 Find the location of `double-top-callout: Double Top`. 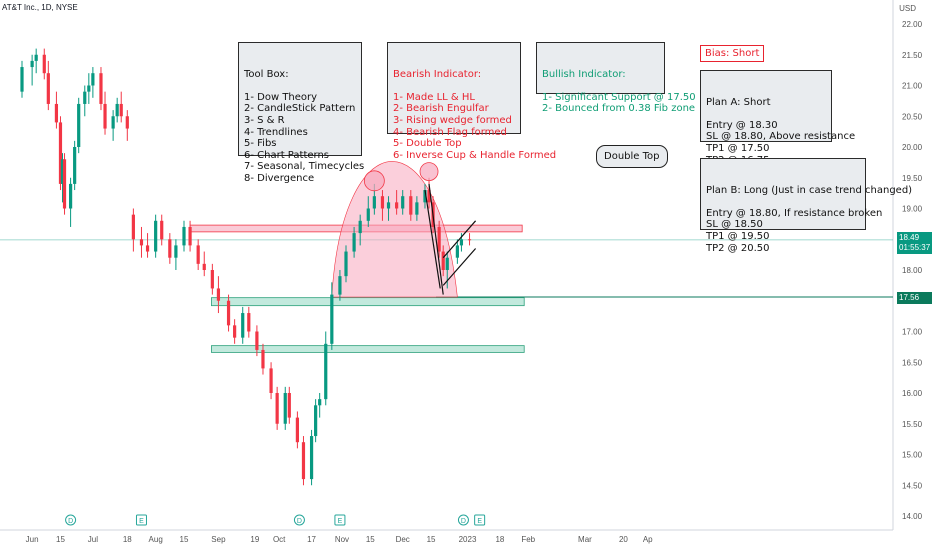

double-top-callout: Double Top is located at coordinates (632, 156).